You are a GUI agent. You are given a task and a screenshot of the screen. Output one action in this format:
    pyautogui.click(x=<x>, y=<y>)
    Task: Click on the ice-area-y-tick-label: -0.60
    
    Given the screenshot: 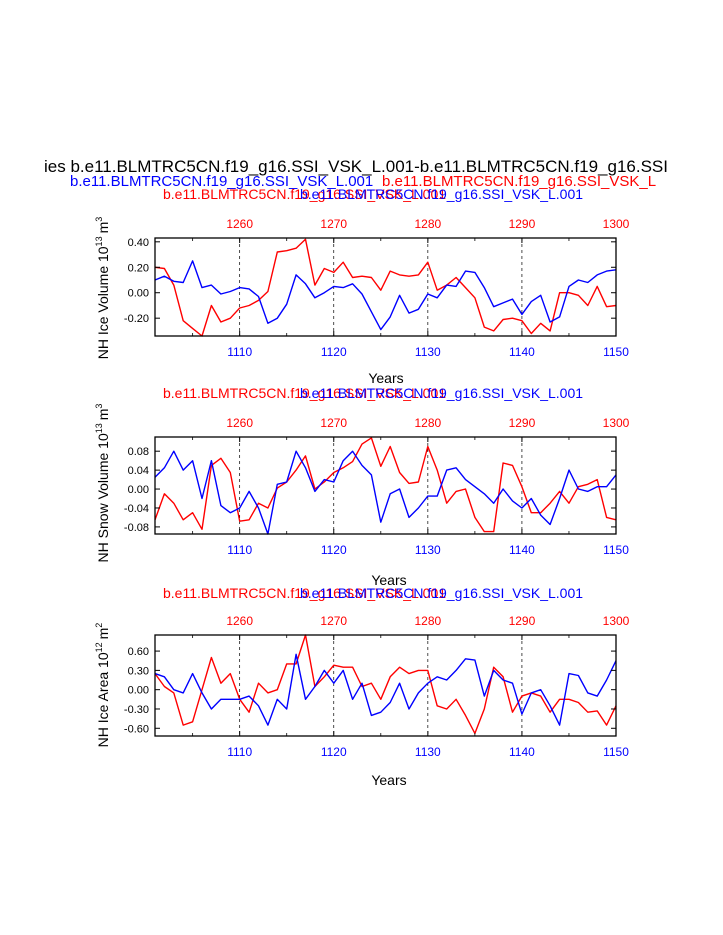 What is the action you would take?
    pyautogui.click(x=136, y=729)
    